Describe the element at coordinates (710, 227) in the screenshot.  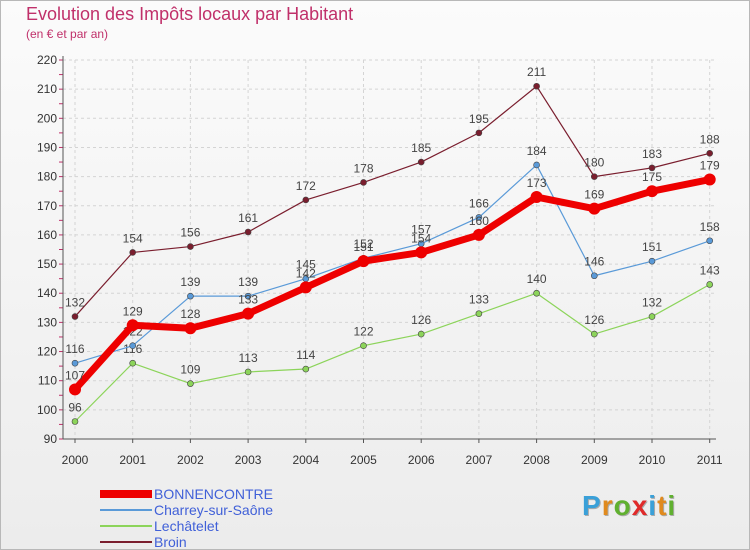
I see `data-label: 158` at that location.